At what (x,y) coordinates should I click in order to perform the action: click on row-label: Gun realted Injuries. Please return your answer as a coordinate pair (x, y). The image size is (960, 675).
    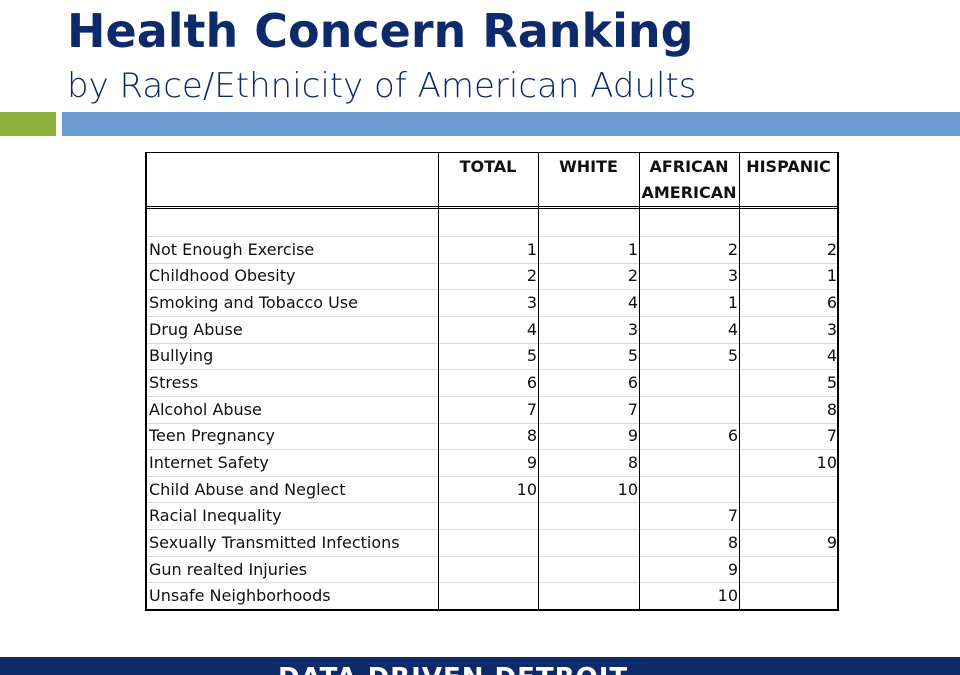
    Looking at the image, I should click on (228, 569).